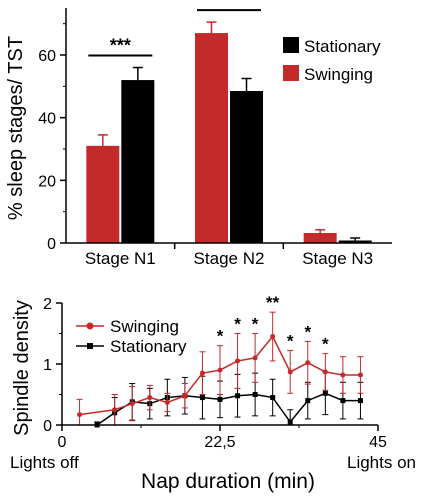  What do you see at coordinates (342, 46) in the screenshot?
I see `legend-label-stationary: Stationary` at bounding box center [342, 46].